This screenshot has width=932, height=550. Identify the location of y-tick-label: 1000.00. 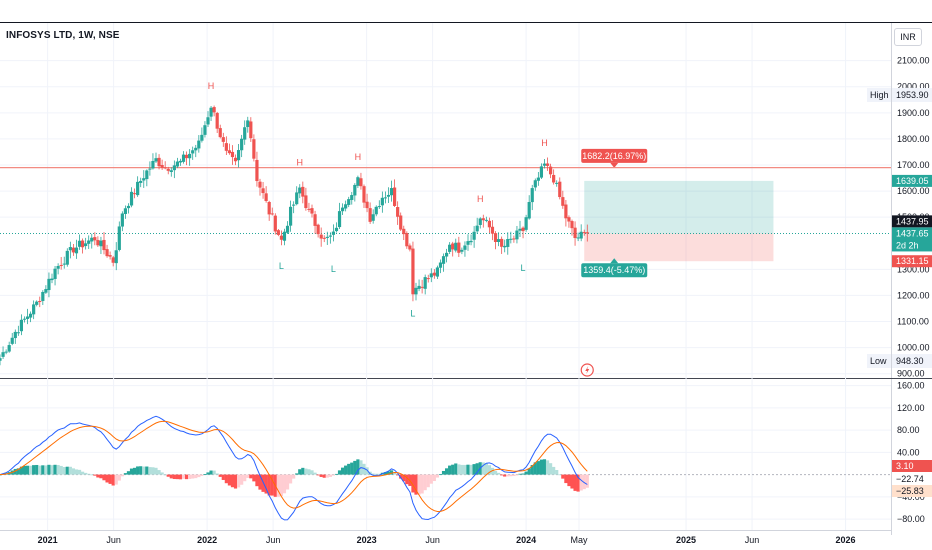
(913, 348).